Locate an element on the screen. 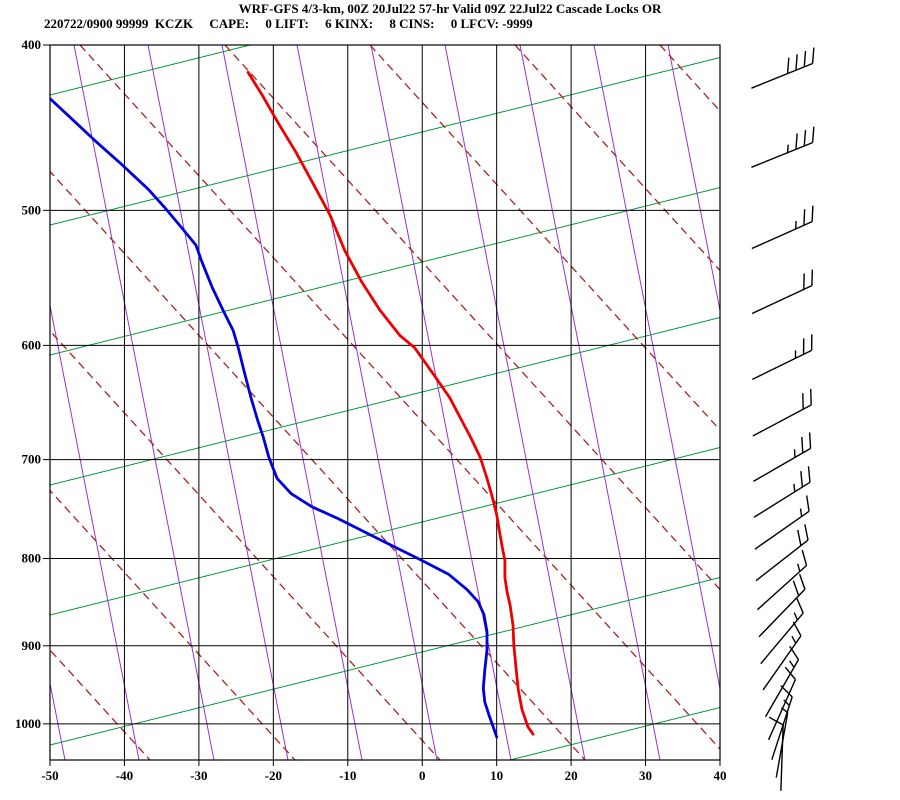 This screenshot has height=800, width=900. pressure-tick-label: 400 is located at coordinates (32, 44).